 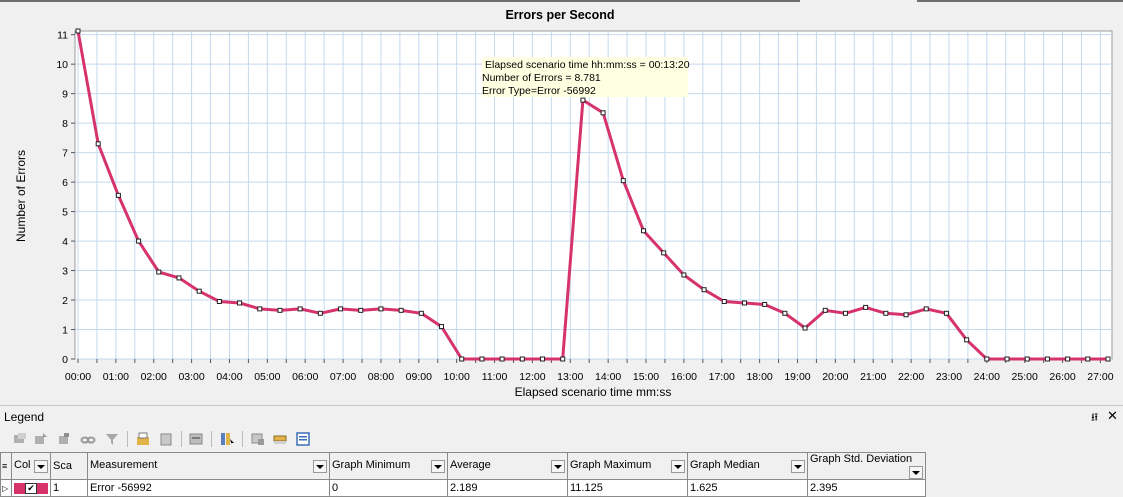 I want to click on link-icon, so click(x=88, y=439).